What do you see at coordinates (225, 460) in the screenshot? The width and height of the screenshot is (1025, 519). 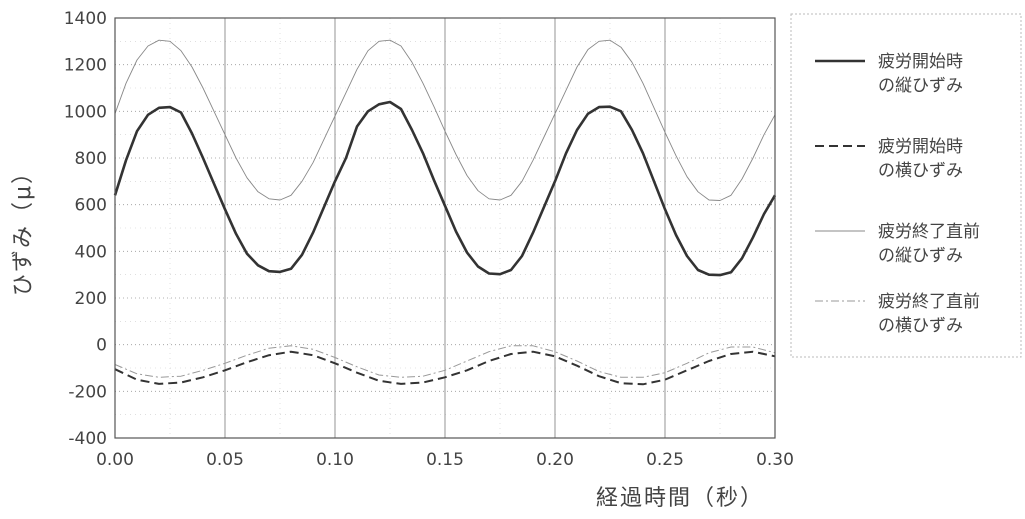 I see `x-tick-label: 0.05` at bounding box center [225, 460].